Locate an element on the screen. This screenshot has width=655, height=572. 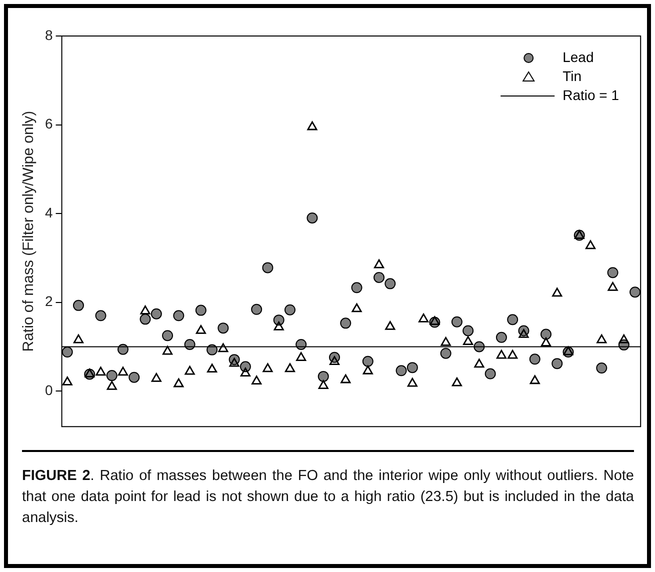
y-tick-label: 6 is located at coordinates (48, 124).